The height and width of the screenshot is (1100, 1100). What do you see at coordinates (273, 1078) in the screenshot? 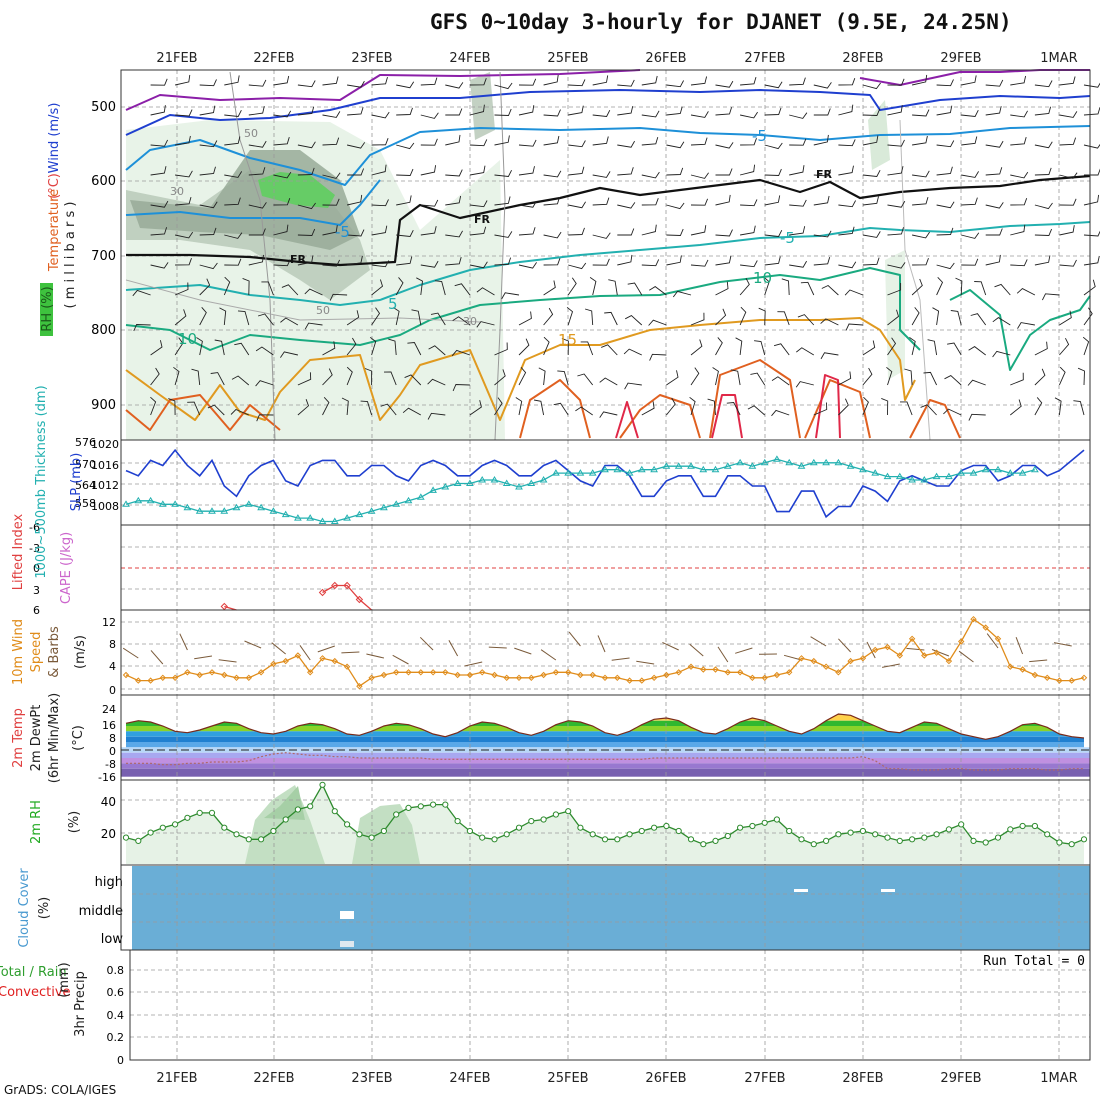
I see `date-label: 22FEB` at bounding box center [273, 1078].